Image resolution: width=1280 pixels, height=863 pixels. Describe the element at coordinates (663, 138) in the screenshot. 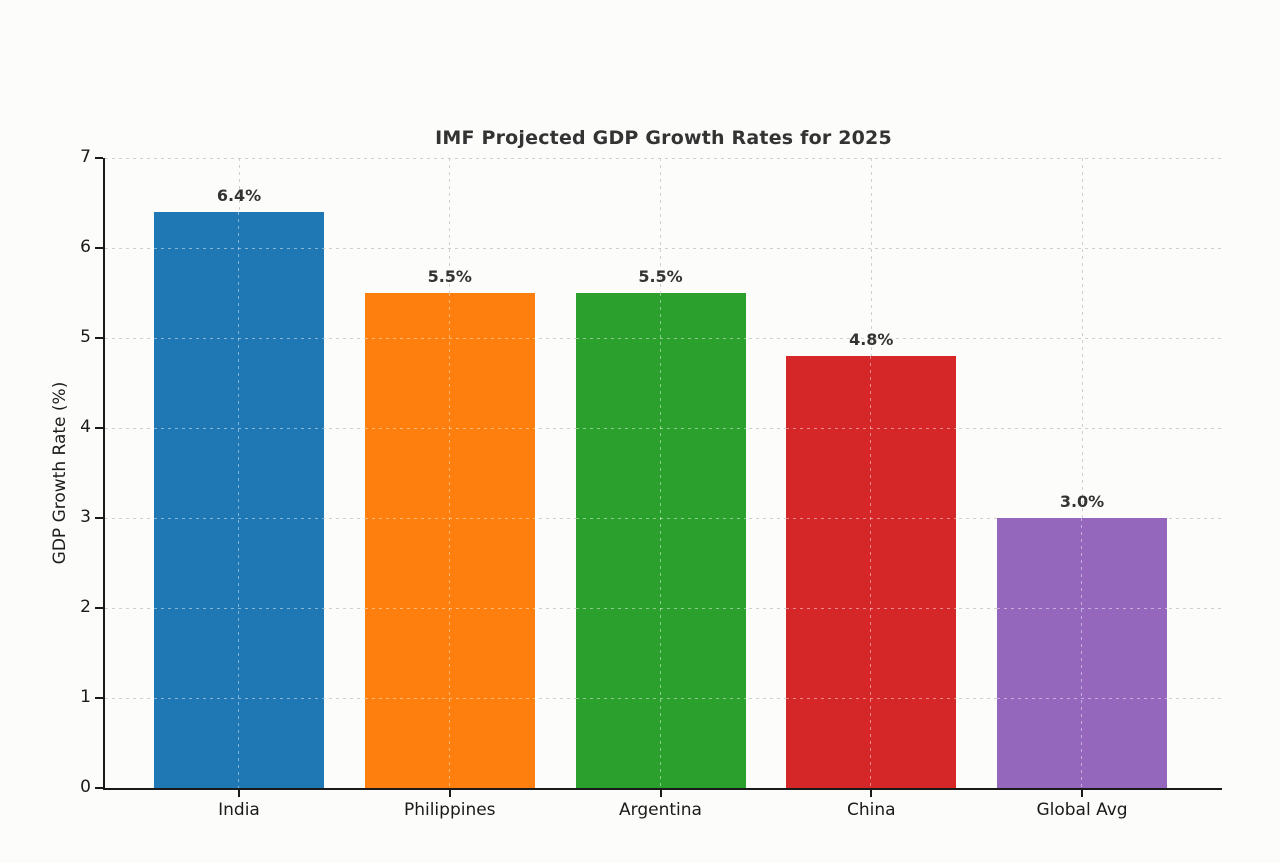

I see `chart-title: IMF Projected GDP Growth Rates for 2025` at that location.